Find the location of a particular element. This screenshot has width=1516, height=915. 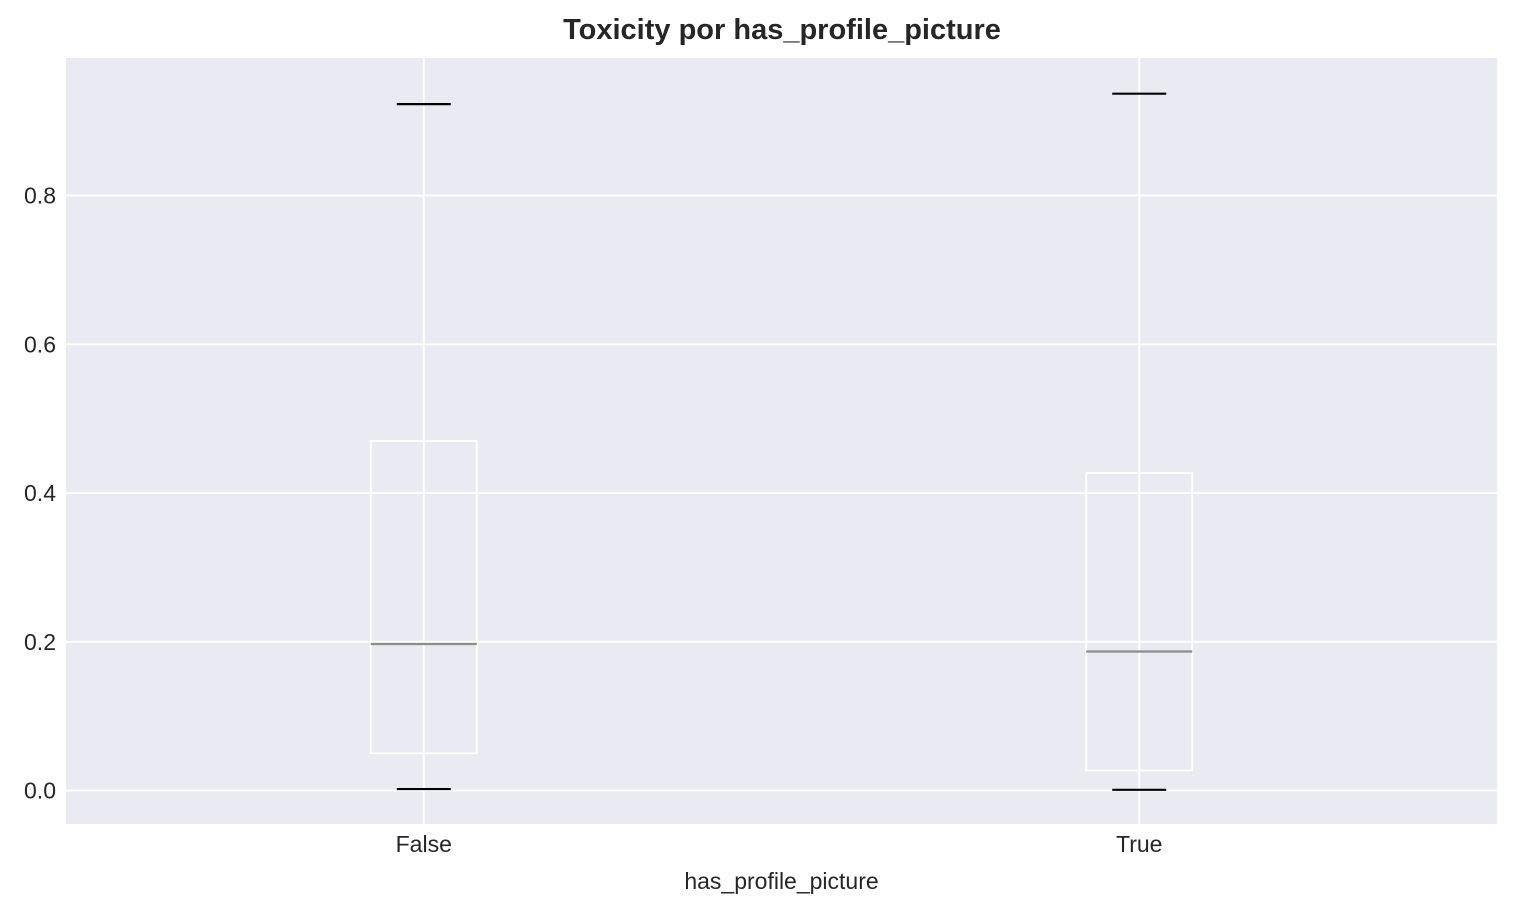

box-true is located at coordinates (1139, 441).